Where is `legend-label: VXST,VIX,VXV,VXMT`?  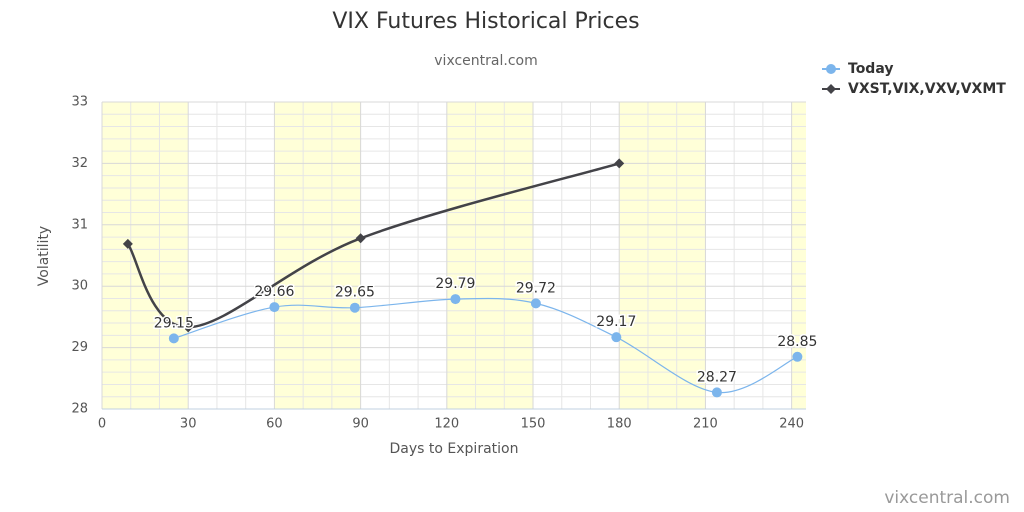 legend-label: VXST,VIX,VXV,VXMT is located at coordinates (927, 89).